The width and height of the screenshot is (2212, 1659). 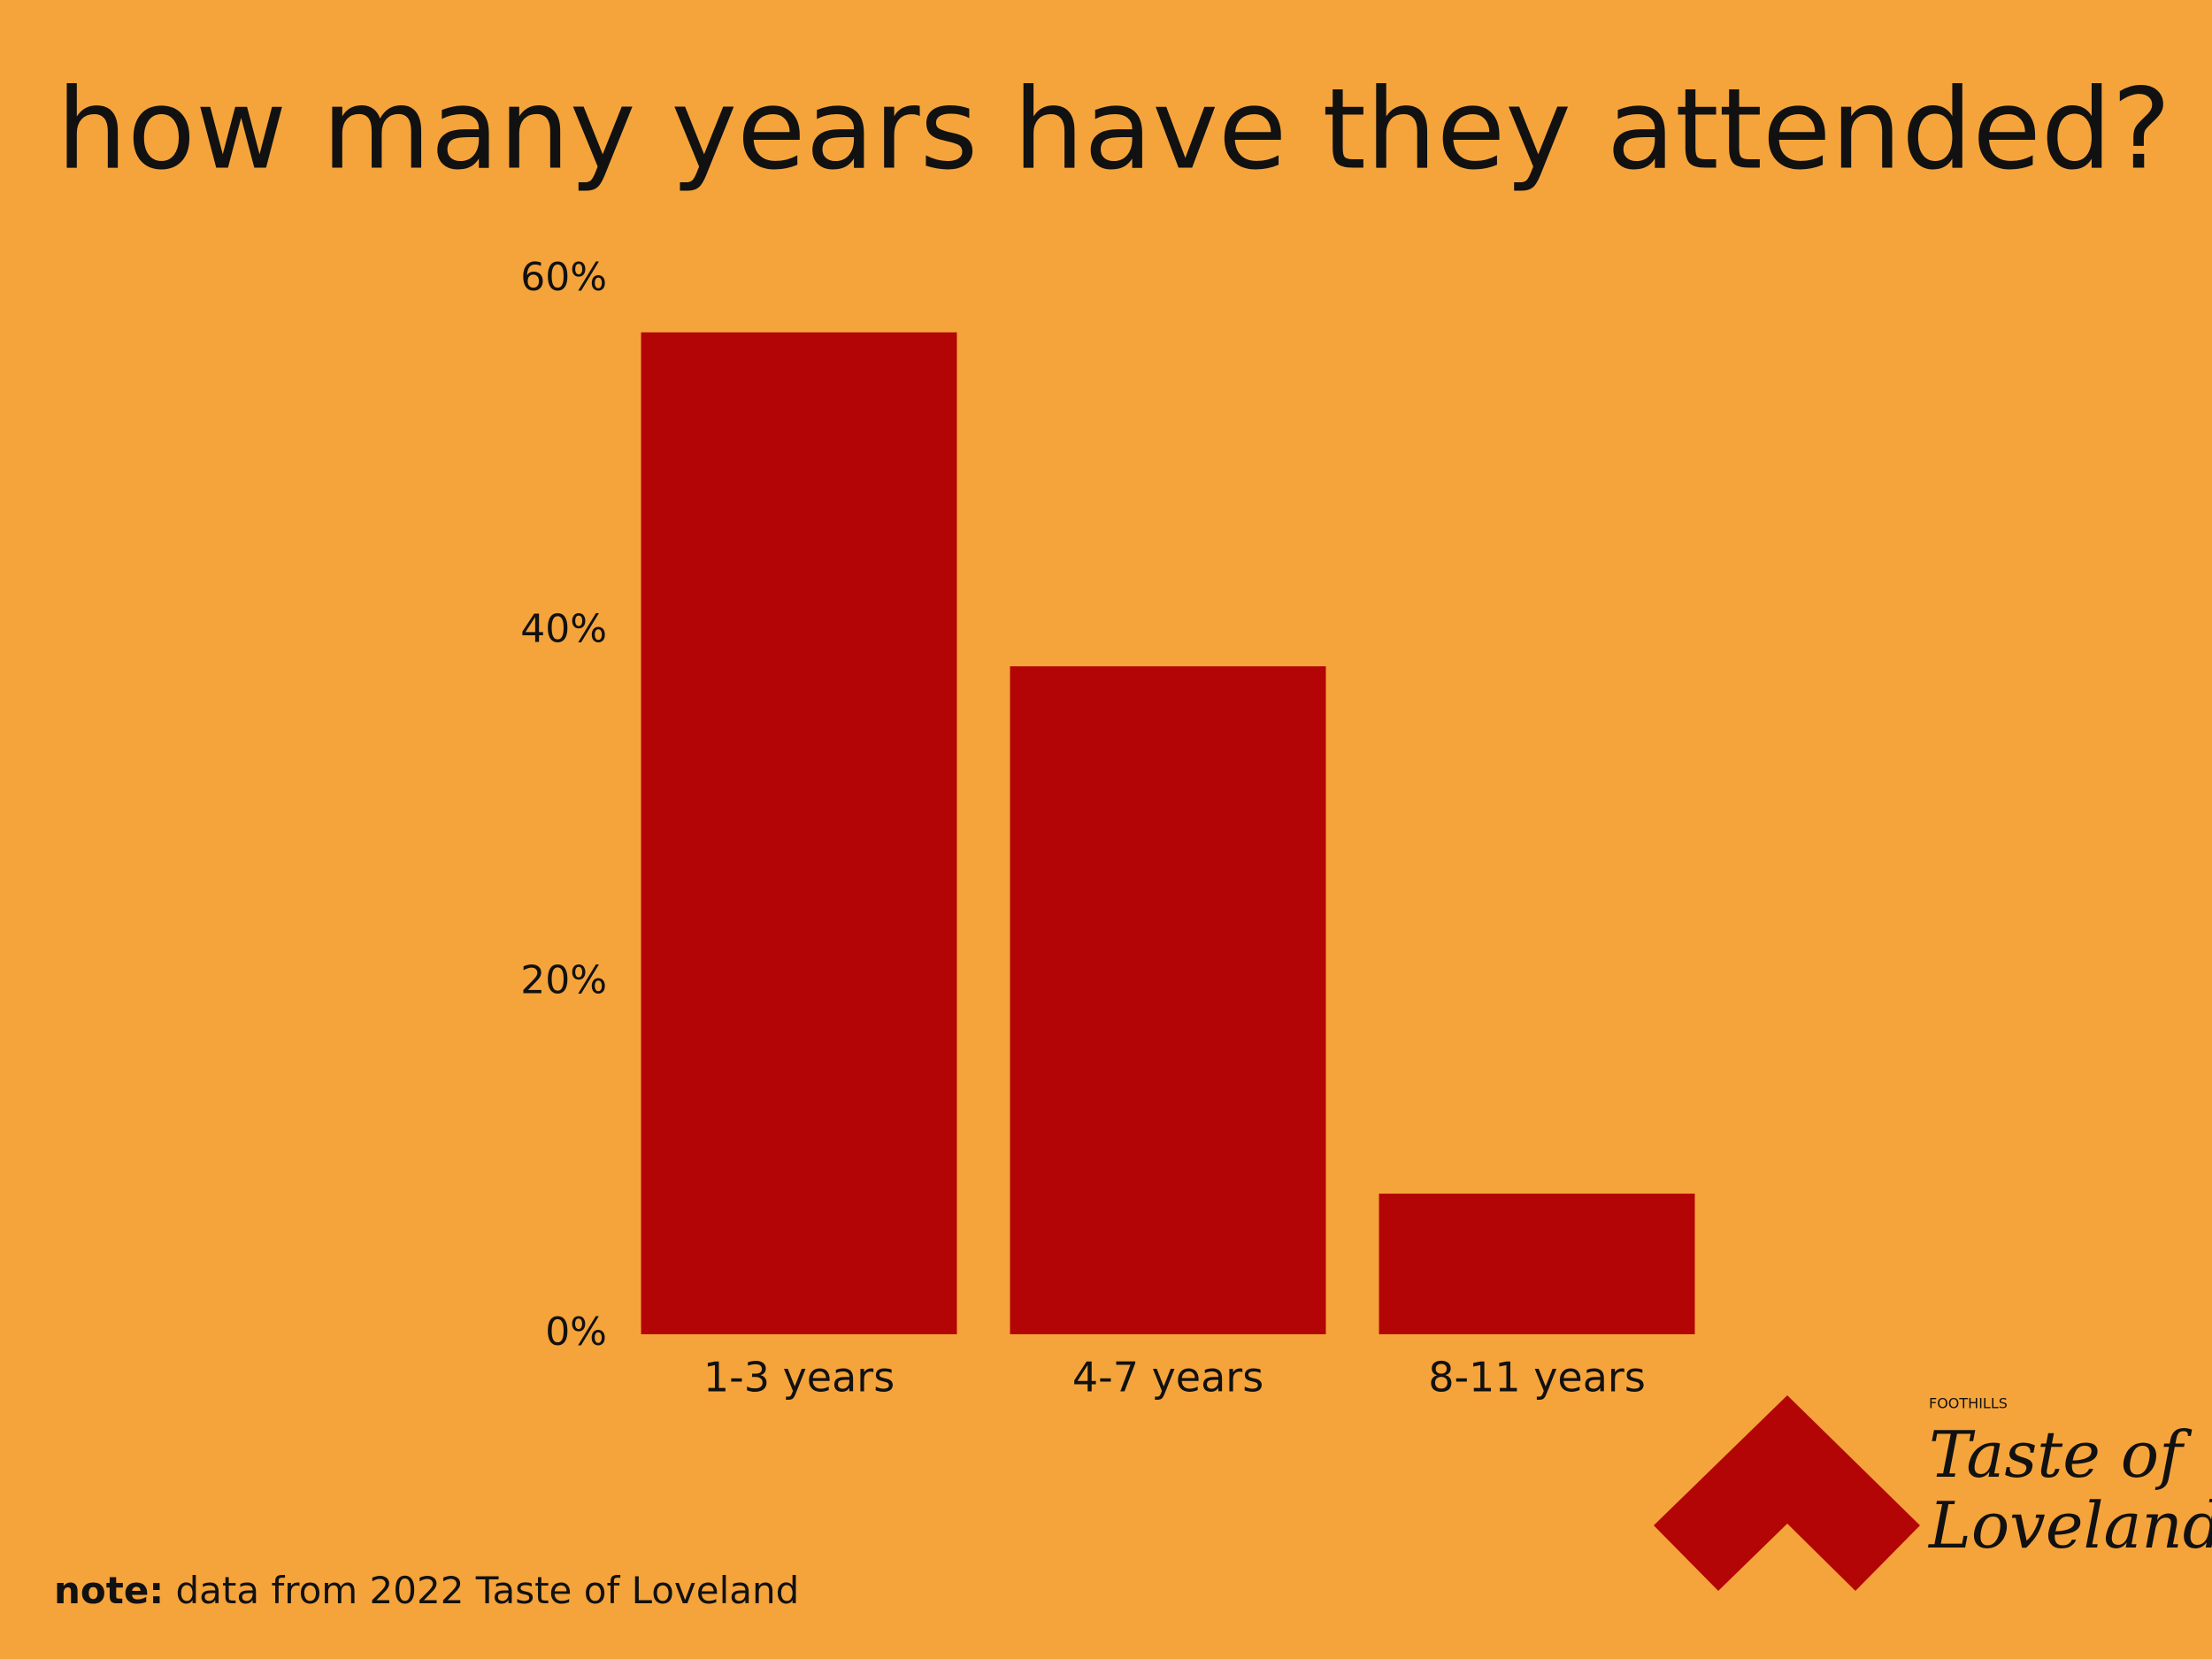 What do you see at coordinates (1787, 1493) in the screenshot?
I see `logo-mark` at bounding box center [1787, 1493].